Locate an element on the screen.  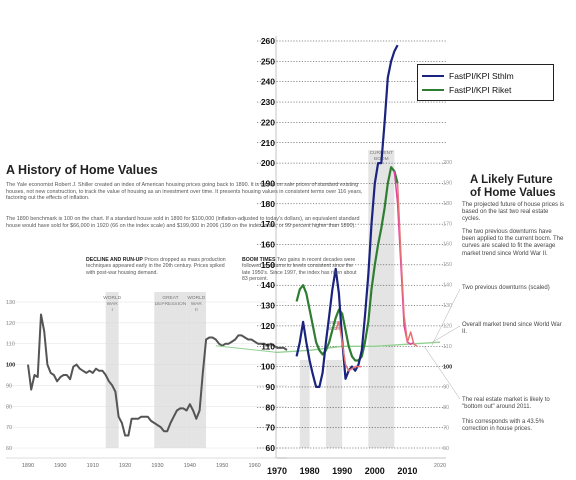
right-xtick-2000: 2000 is located at coordinates (375, 471).